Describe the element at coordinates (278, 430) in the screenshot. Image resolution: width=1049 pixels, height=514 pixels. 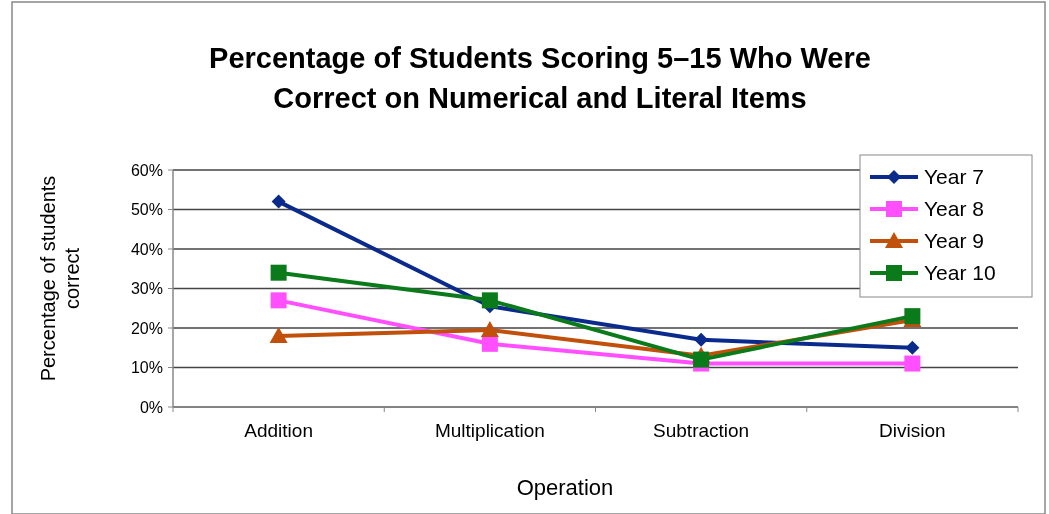
I see `x-tick-label: Addition` at that location.